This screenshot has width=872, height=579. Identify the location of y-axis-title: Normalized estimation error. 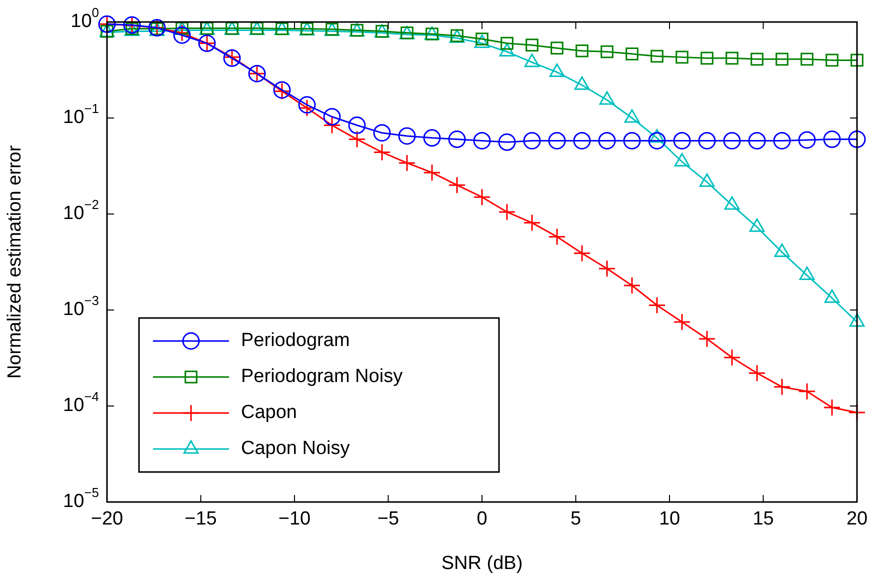
(15, 261).